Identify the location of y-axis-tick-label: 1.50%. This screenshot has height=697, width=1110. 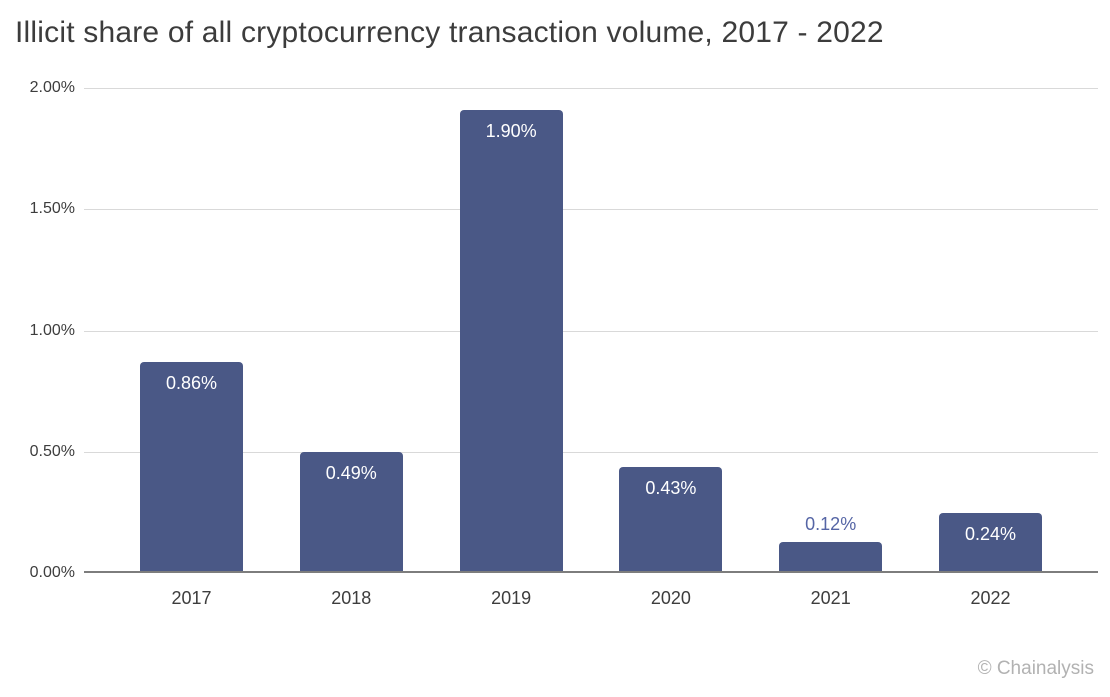
(52, 209).